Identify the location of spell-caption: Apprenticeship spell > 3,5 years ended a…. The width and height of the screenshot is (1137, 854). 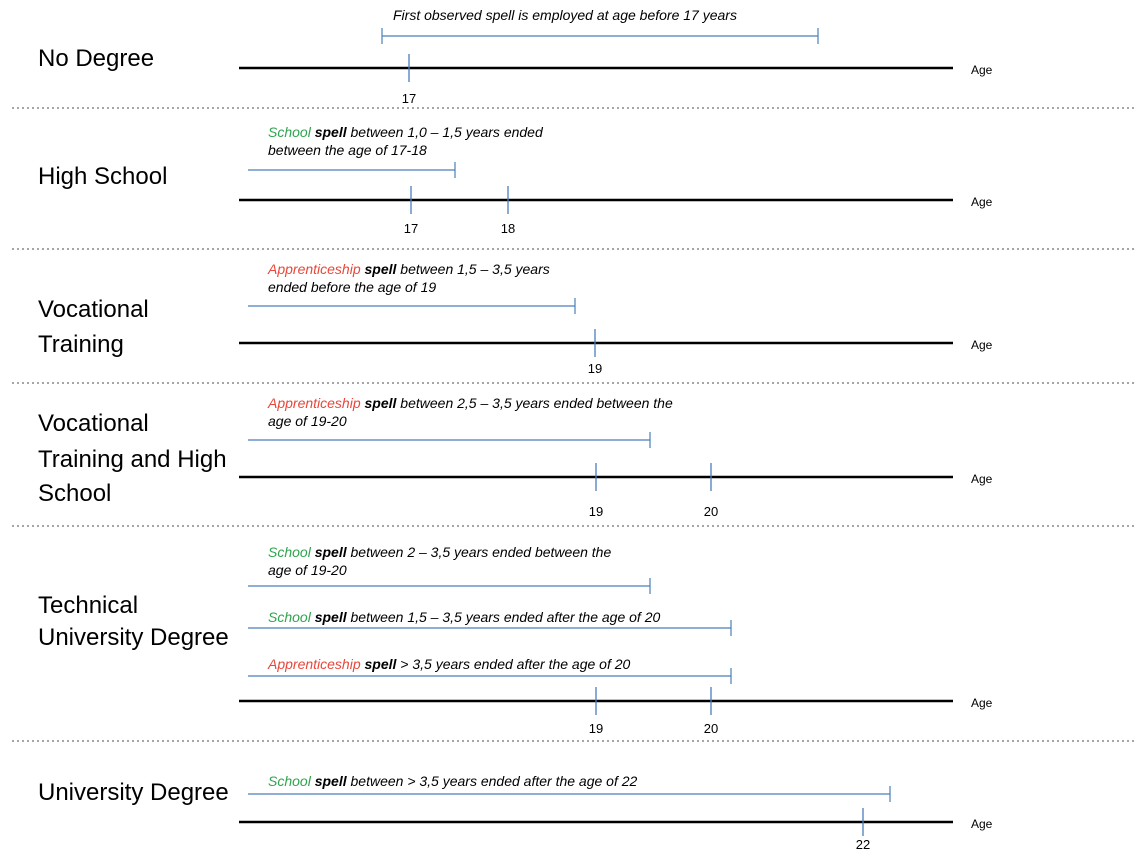
(449, 664).